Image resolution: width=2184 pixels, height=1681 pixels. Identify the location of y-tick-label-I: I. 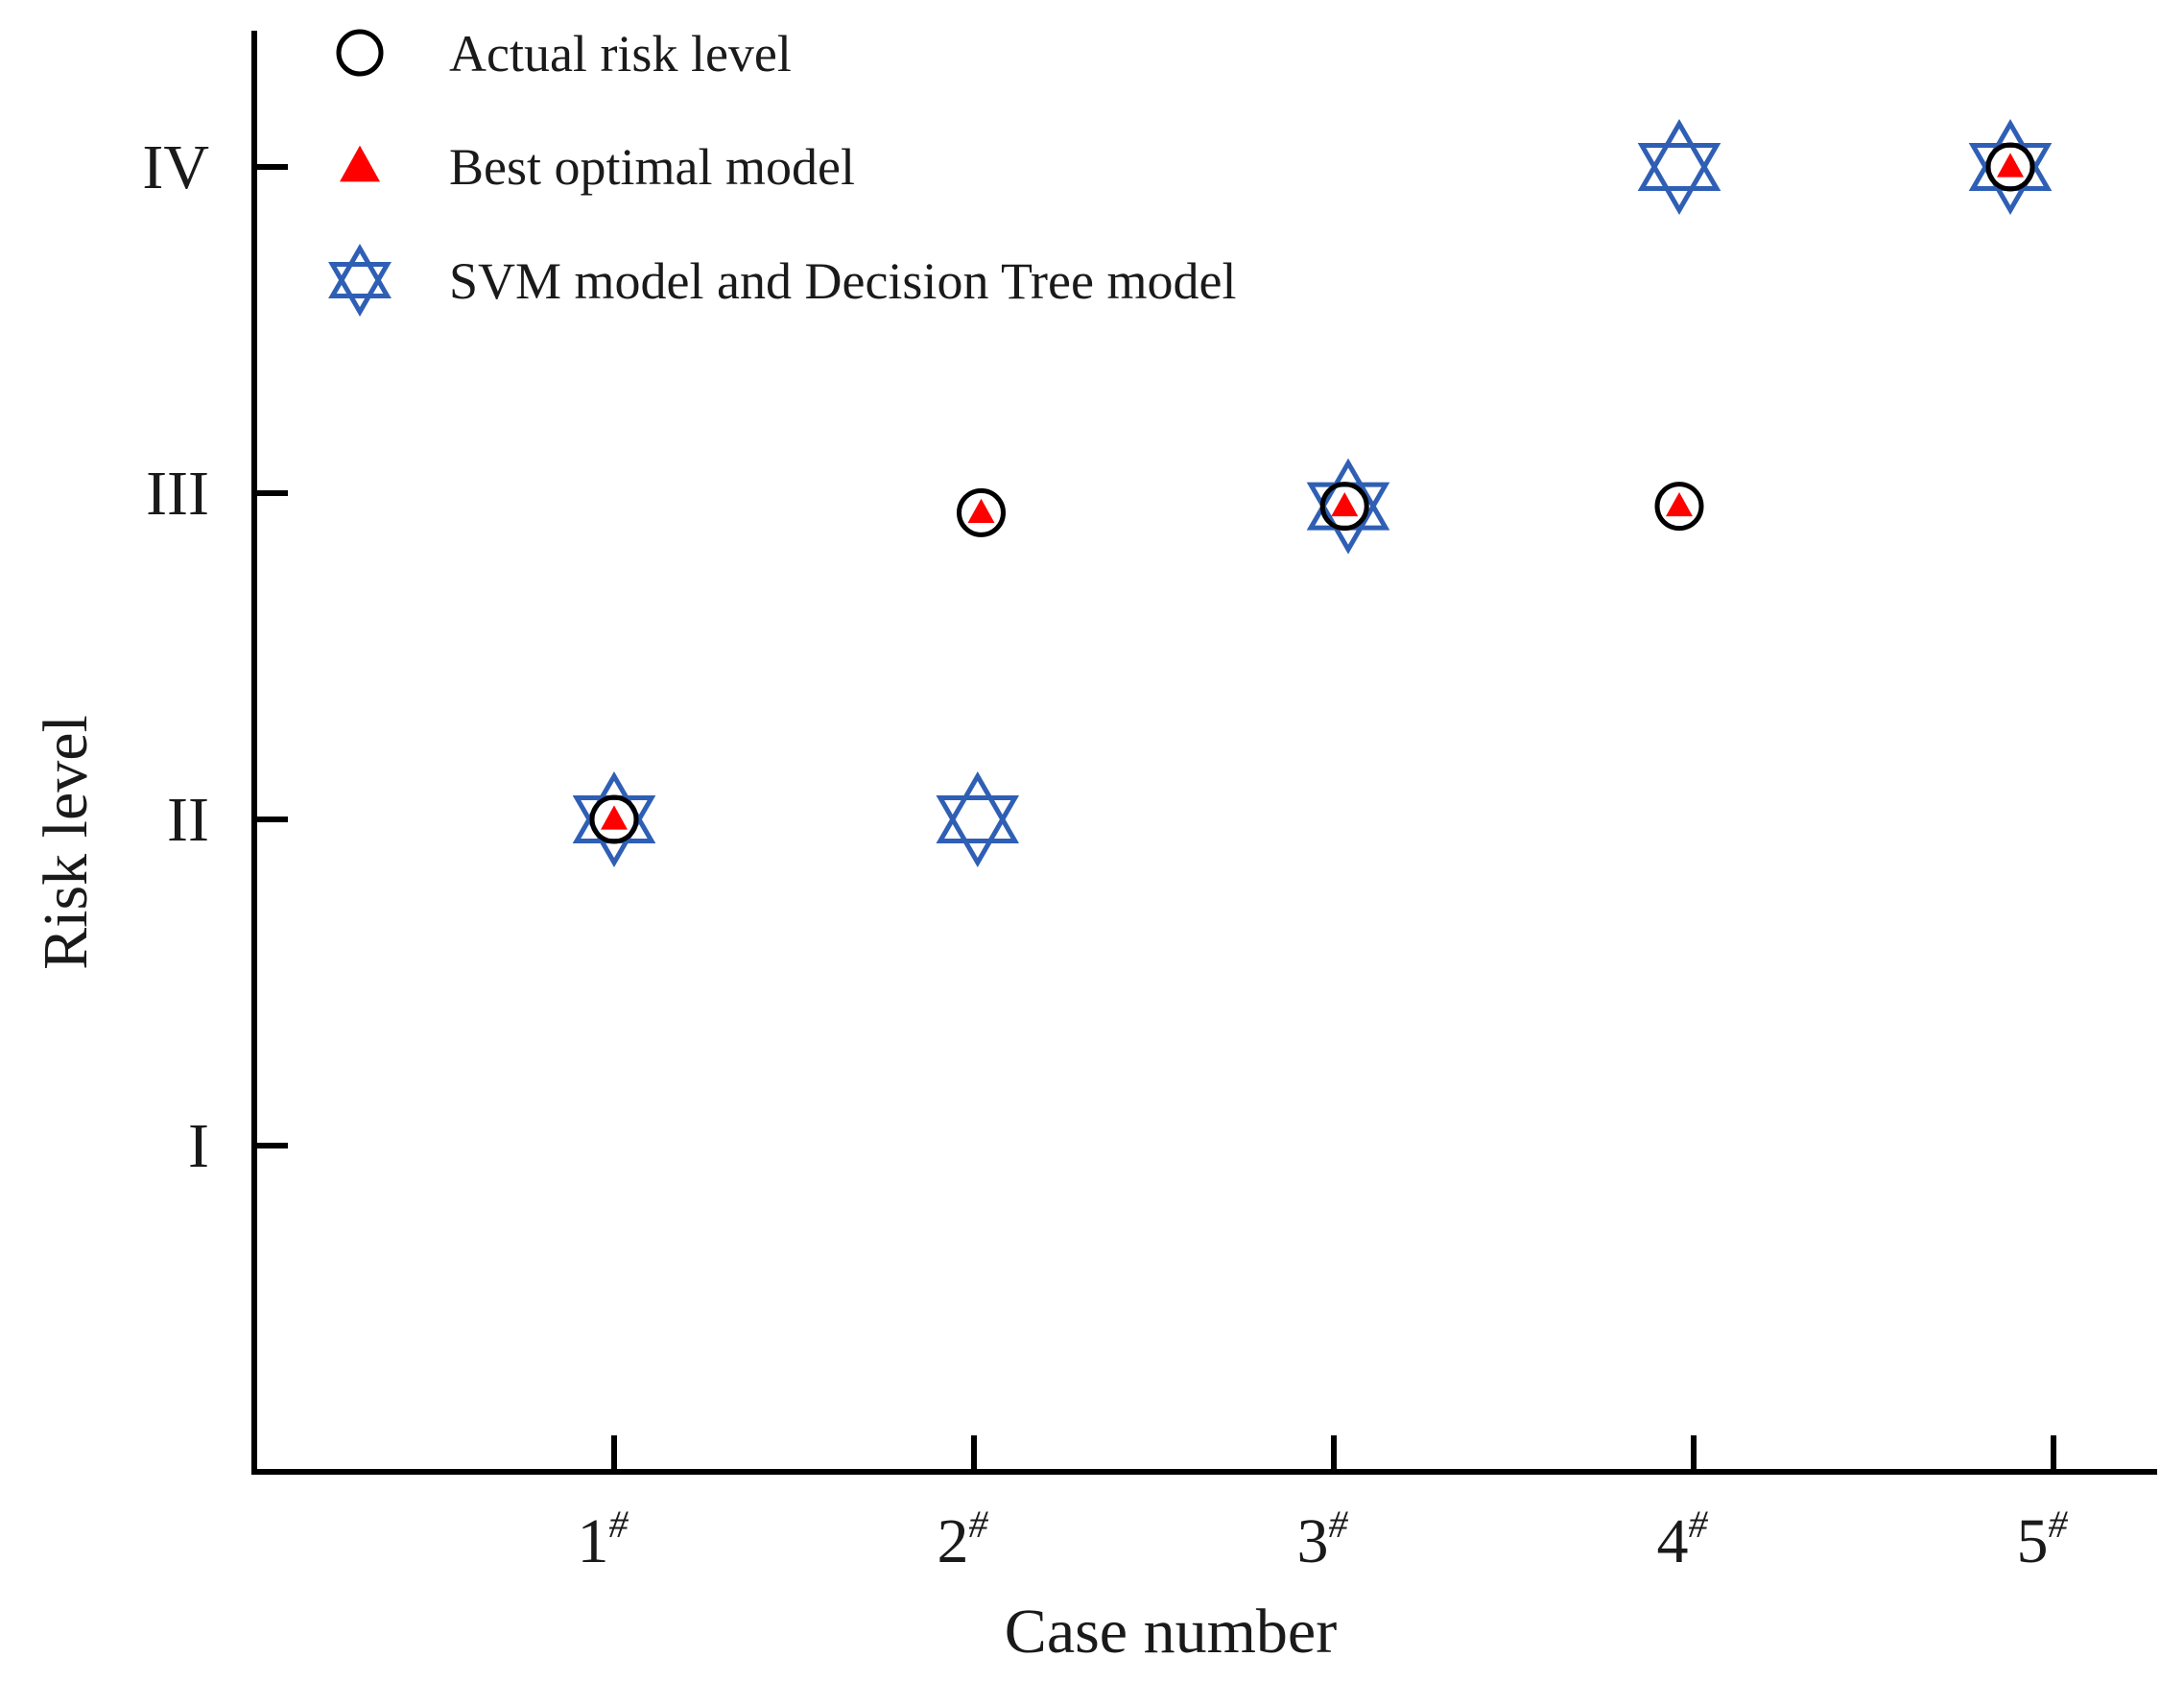
(198, 1146).